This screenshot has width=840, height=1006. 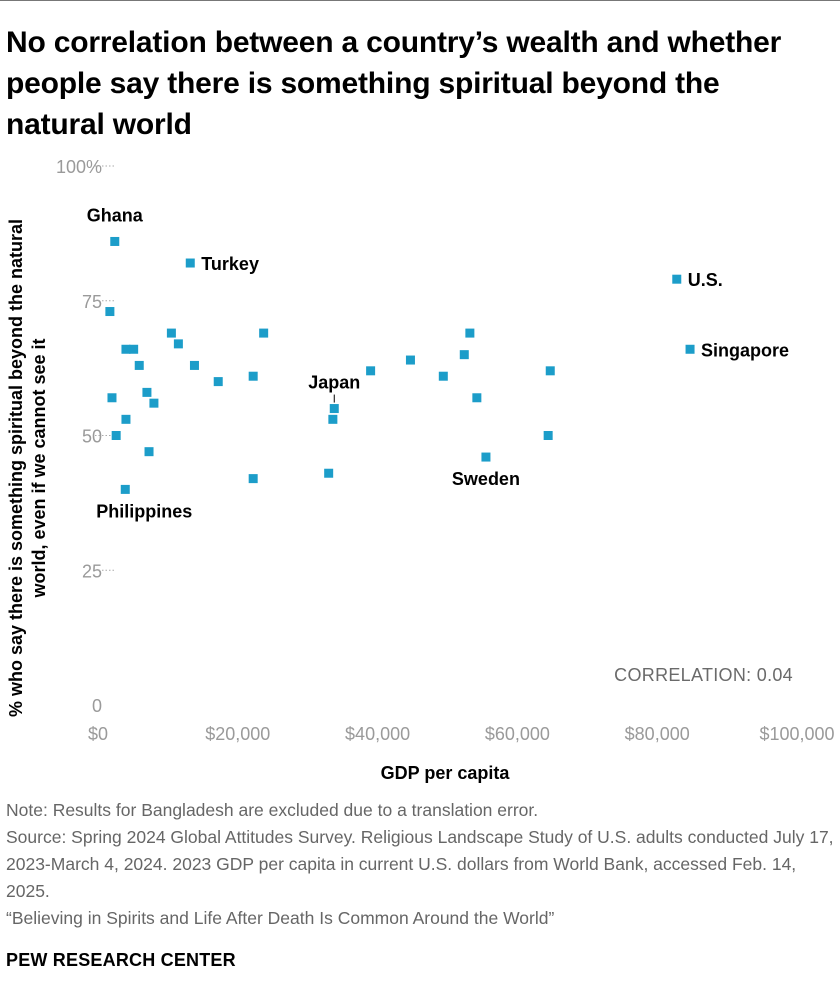 I want to click on data-point-philippines, so click(x=125, y=489).